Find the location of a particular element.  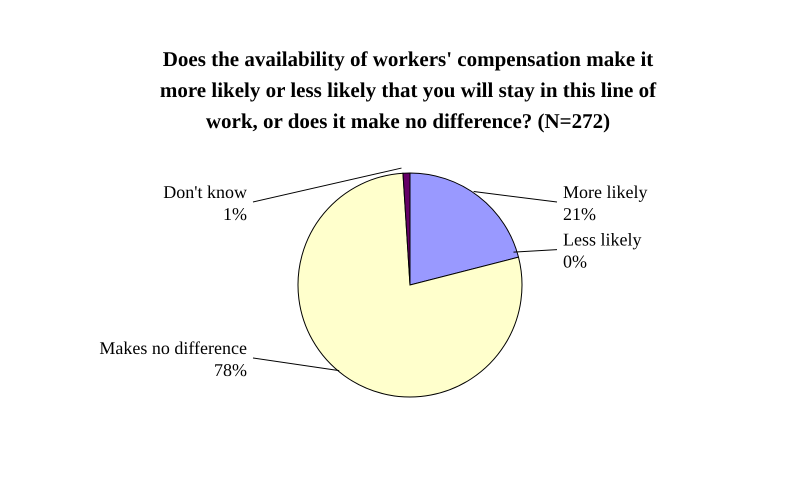

slice-label: Don't know is located at coordinates (205, 192).